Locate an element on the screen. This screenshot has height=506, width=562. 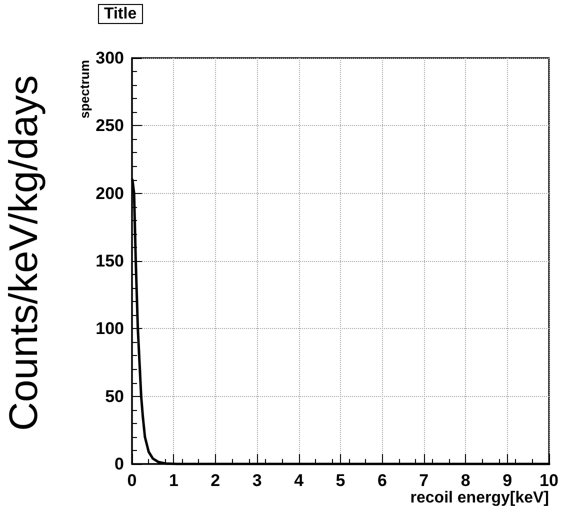
y-tick-label: 150 is located at coordinates (110, 261).